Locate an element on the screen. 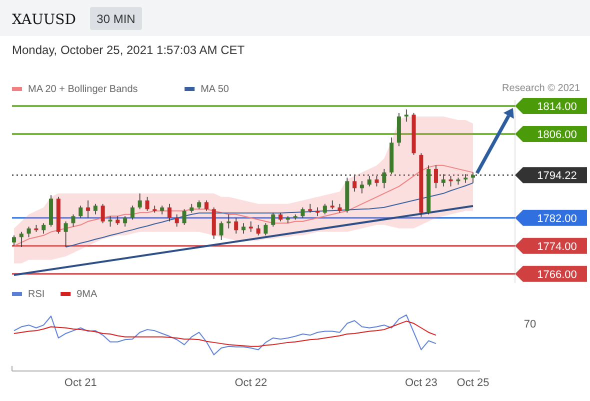  text: 70 is located at coordinates (530, 324).